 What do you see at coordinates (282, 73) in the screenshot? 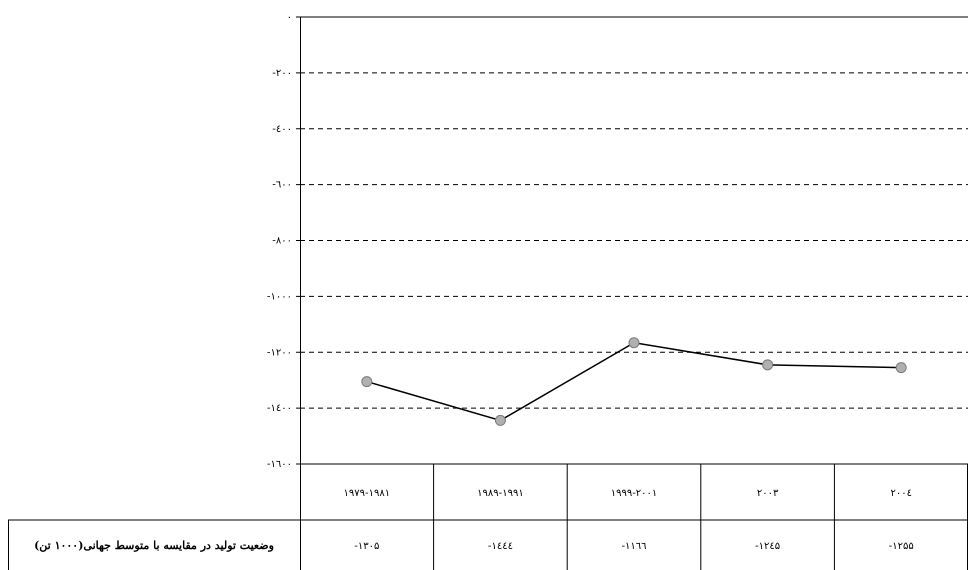
I see `y-tick-label: -۲۰۰` at bounding box center [282, 73].